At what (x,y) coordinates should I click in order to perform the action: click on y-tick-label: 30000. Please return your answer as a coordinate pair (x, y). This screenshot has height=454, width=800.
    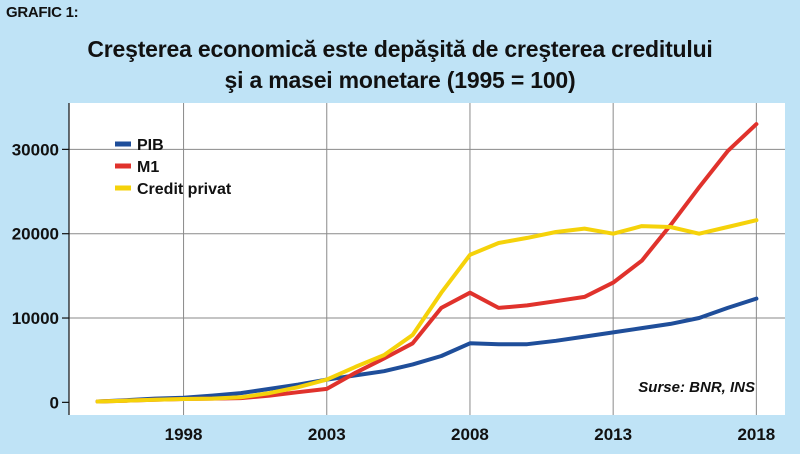
    Looking at the image, I should click on (35, 149).